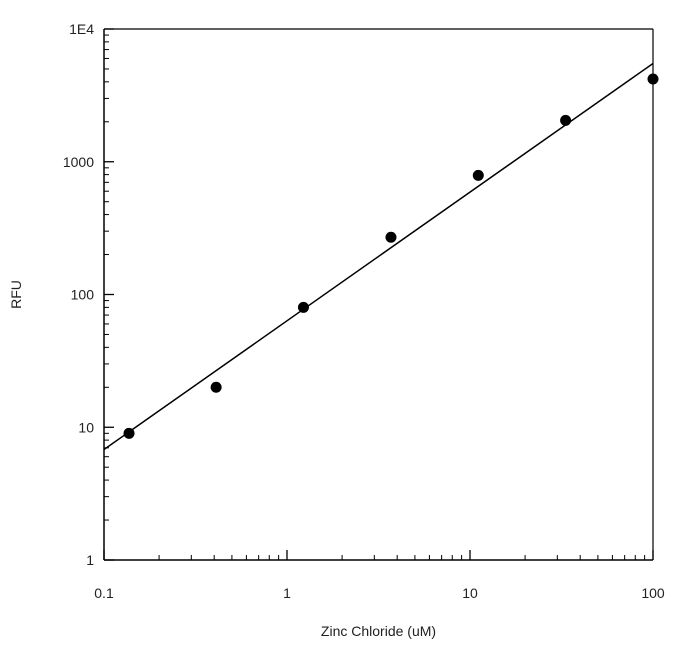  Describe the element at coordinates (78, 162) in the screenshot. I see `y-tick-label: 1000` at that location.